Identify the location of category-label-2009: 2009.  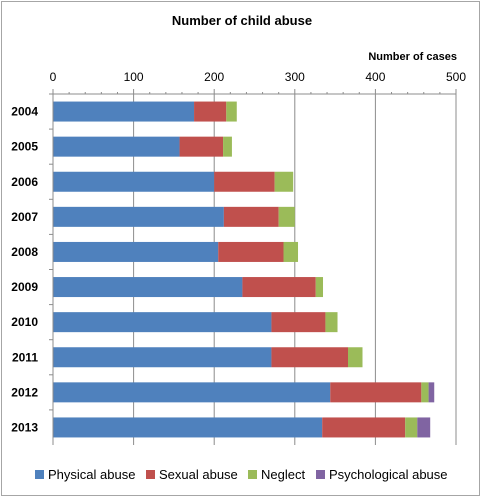
(24, 287).